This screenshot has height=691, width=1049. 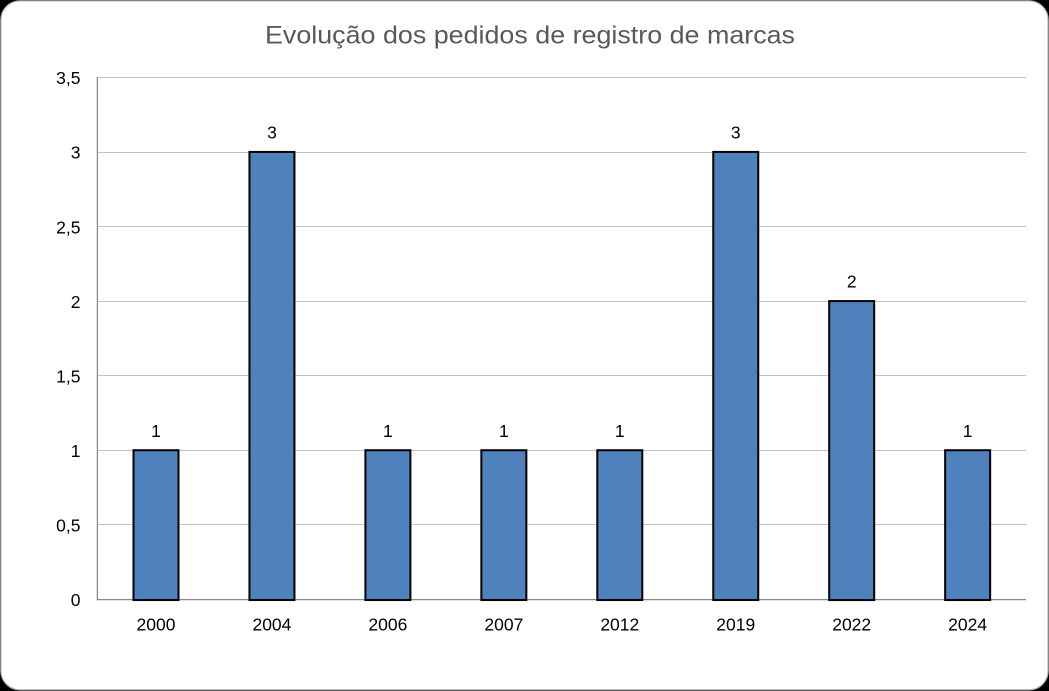 What do you see at coordinates (68, 376) in the screenshot?
I see `svg-text: 1,5` at bounding box center [68, 376].